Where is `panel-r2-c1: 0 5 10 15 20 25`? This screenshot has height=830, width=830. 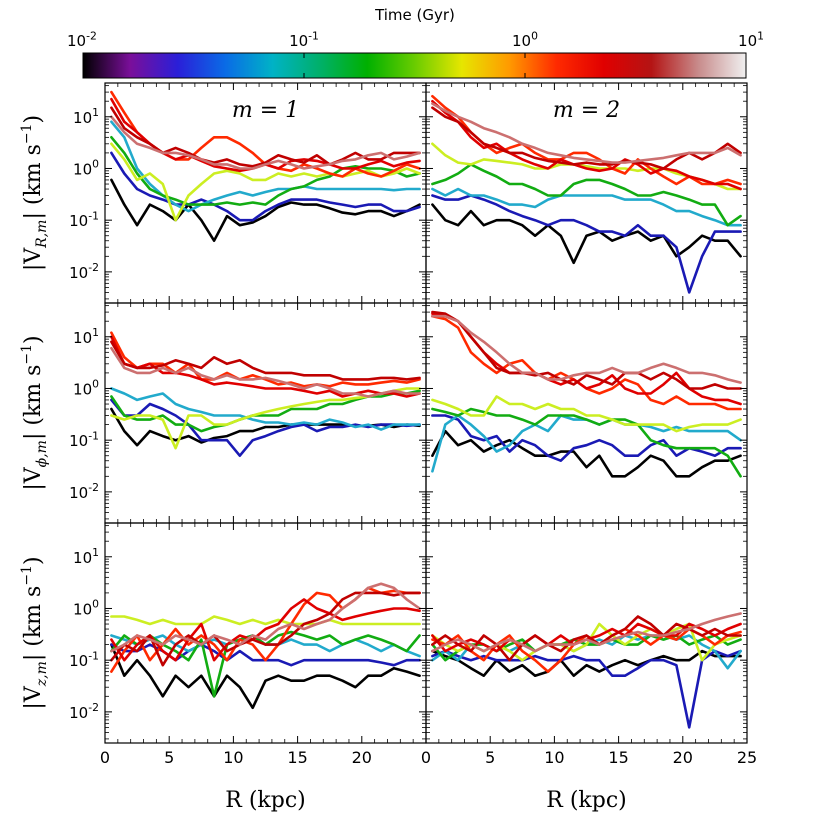
panel-r2-c1: 0 5 10 15 20 25 is located at coordinates (589, 644).